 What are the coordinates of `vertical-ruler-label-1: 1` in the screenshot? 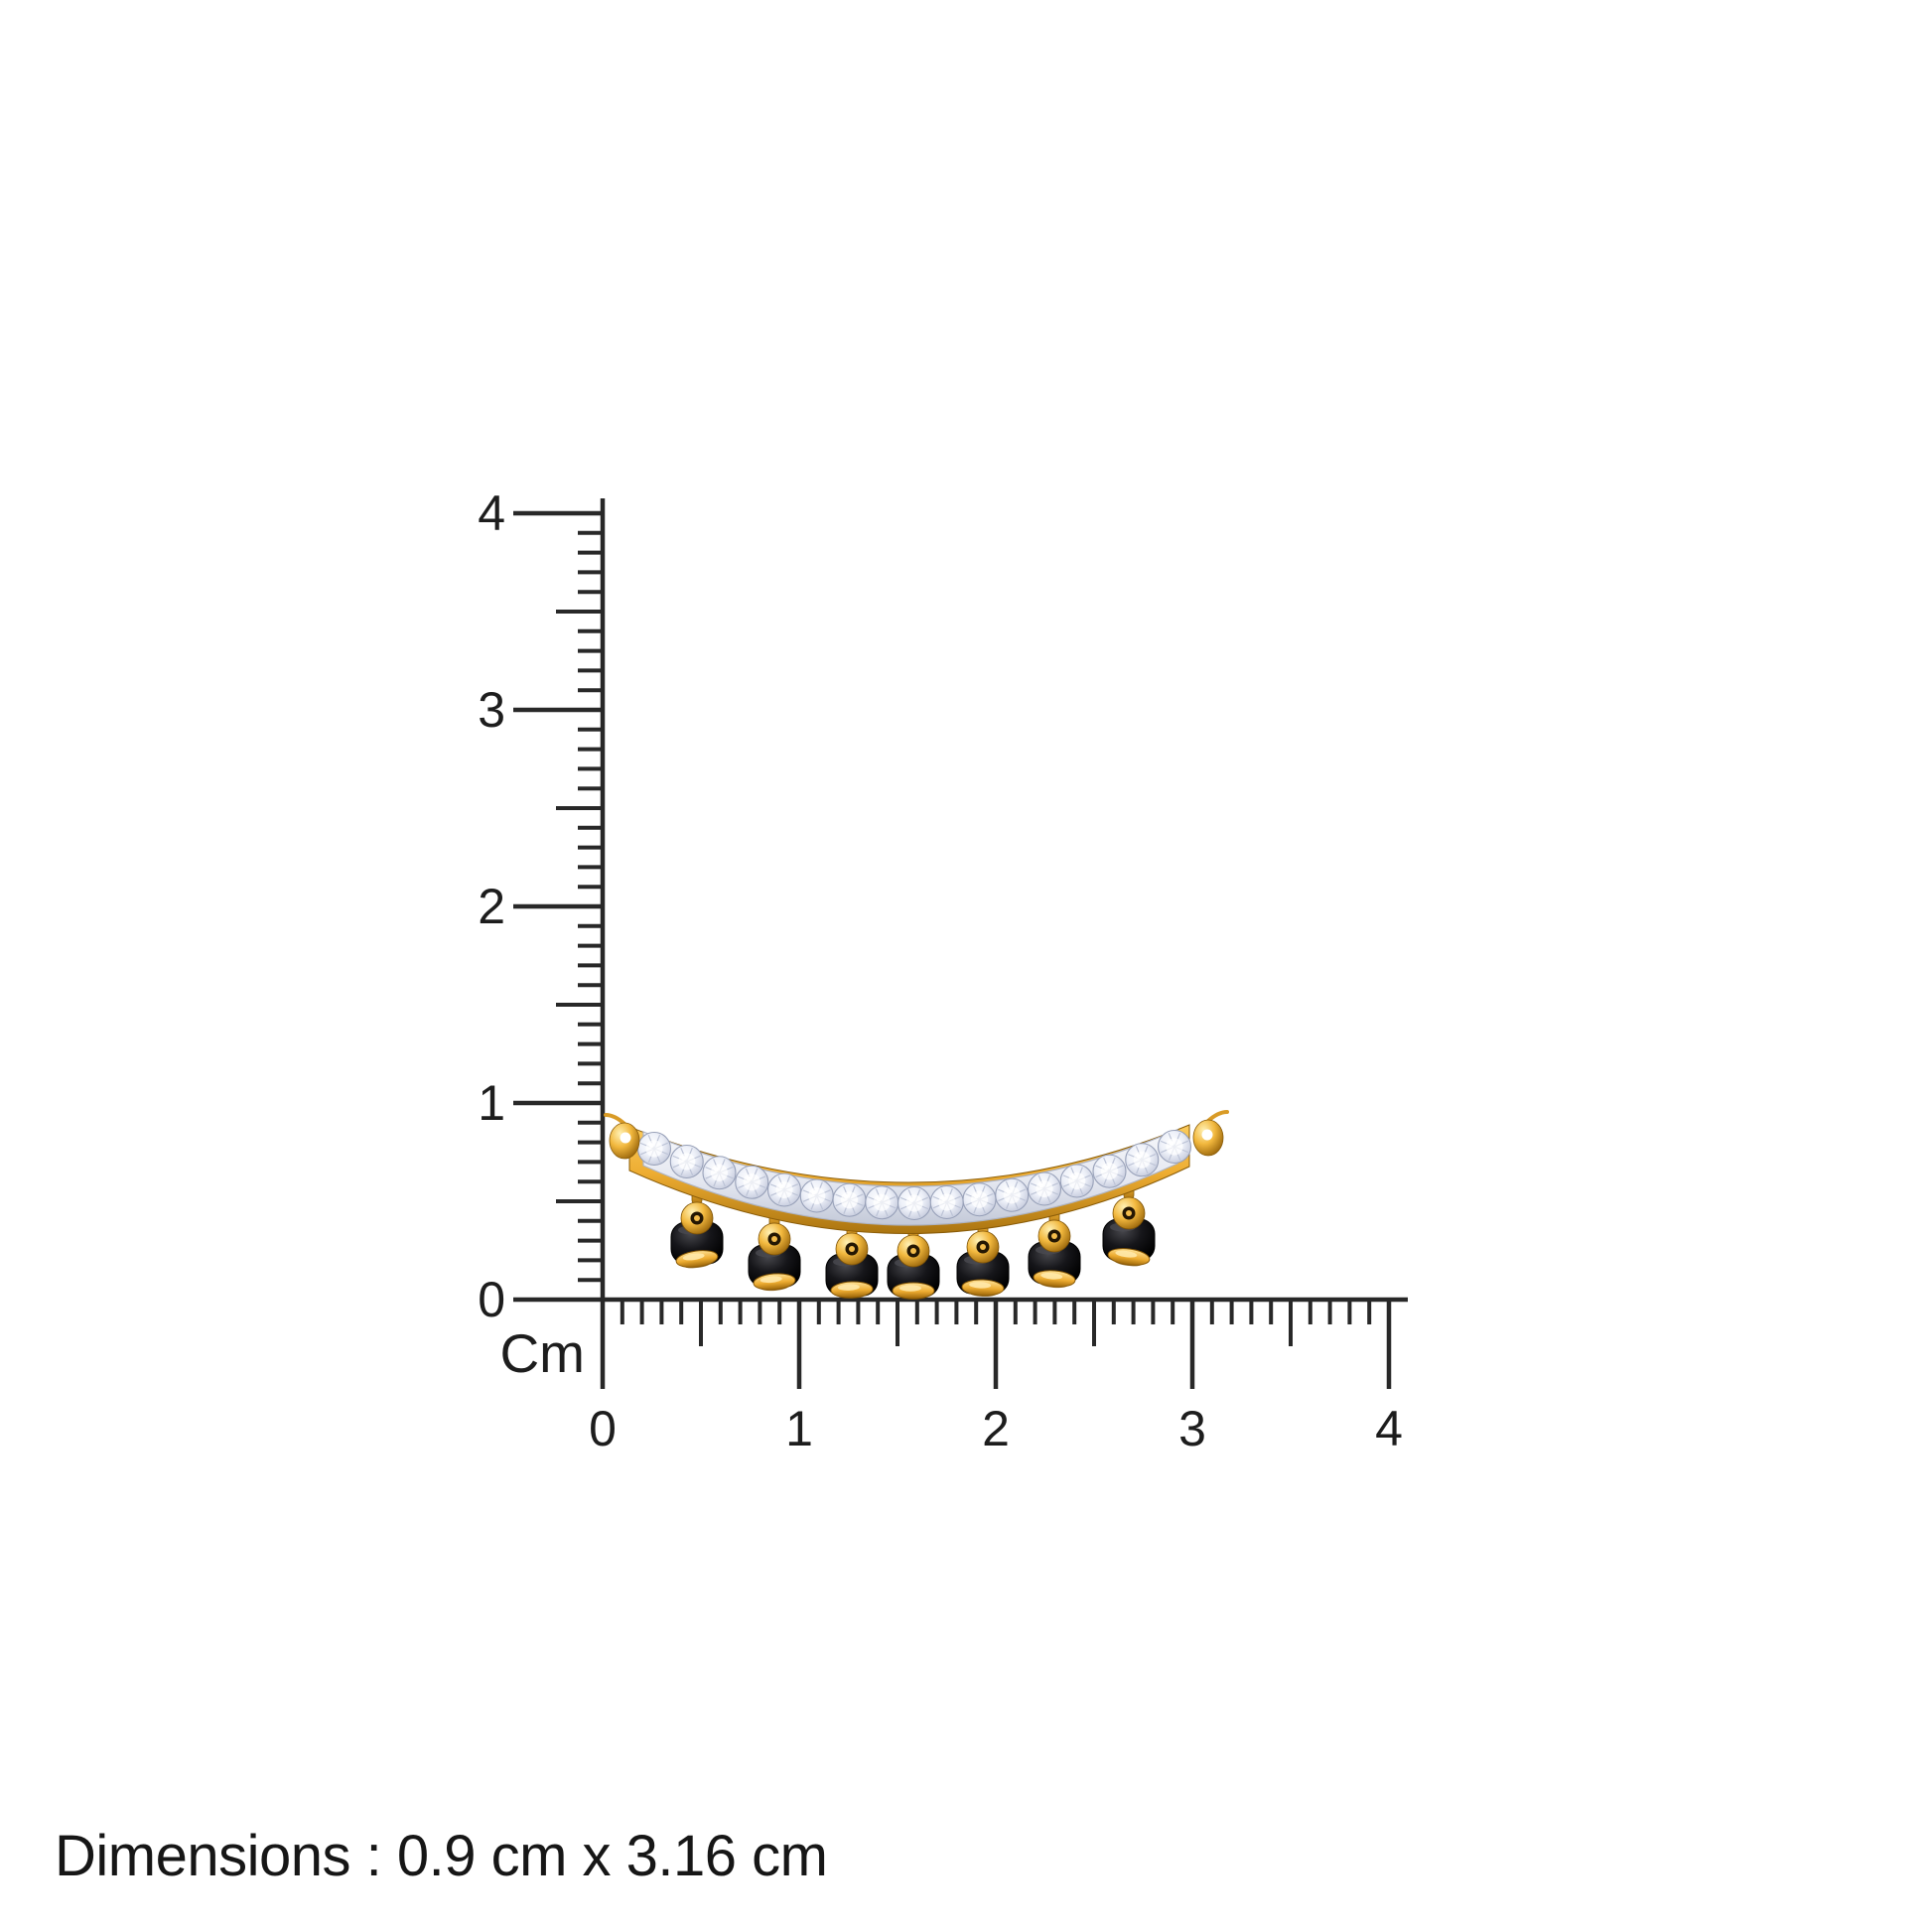 It's located at (492, 1103).